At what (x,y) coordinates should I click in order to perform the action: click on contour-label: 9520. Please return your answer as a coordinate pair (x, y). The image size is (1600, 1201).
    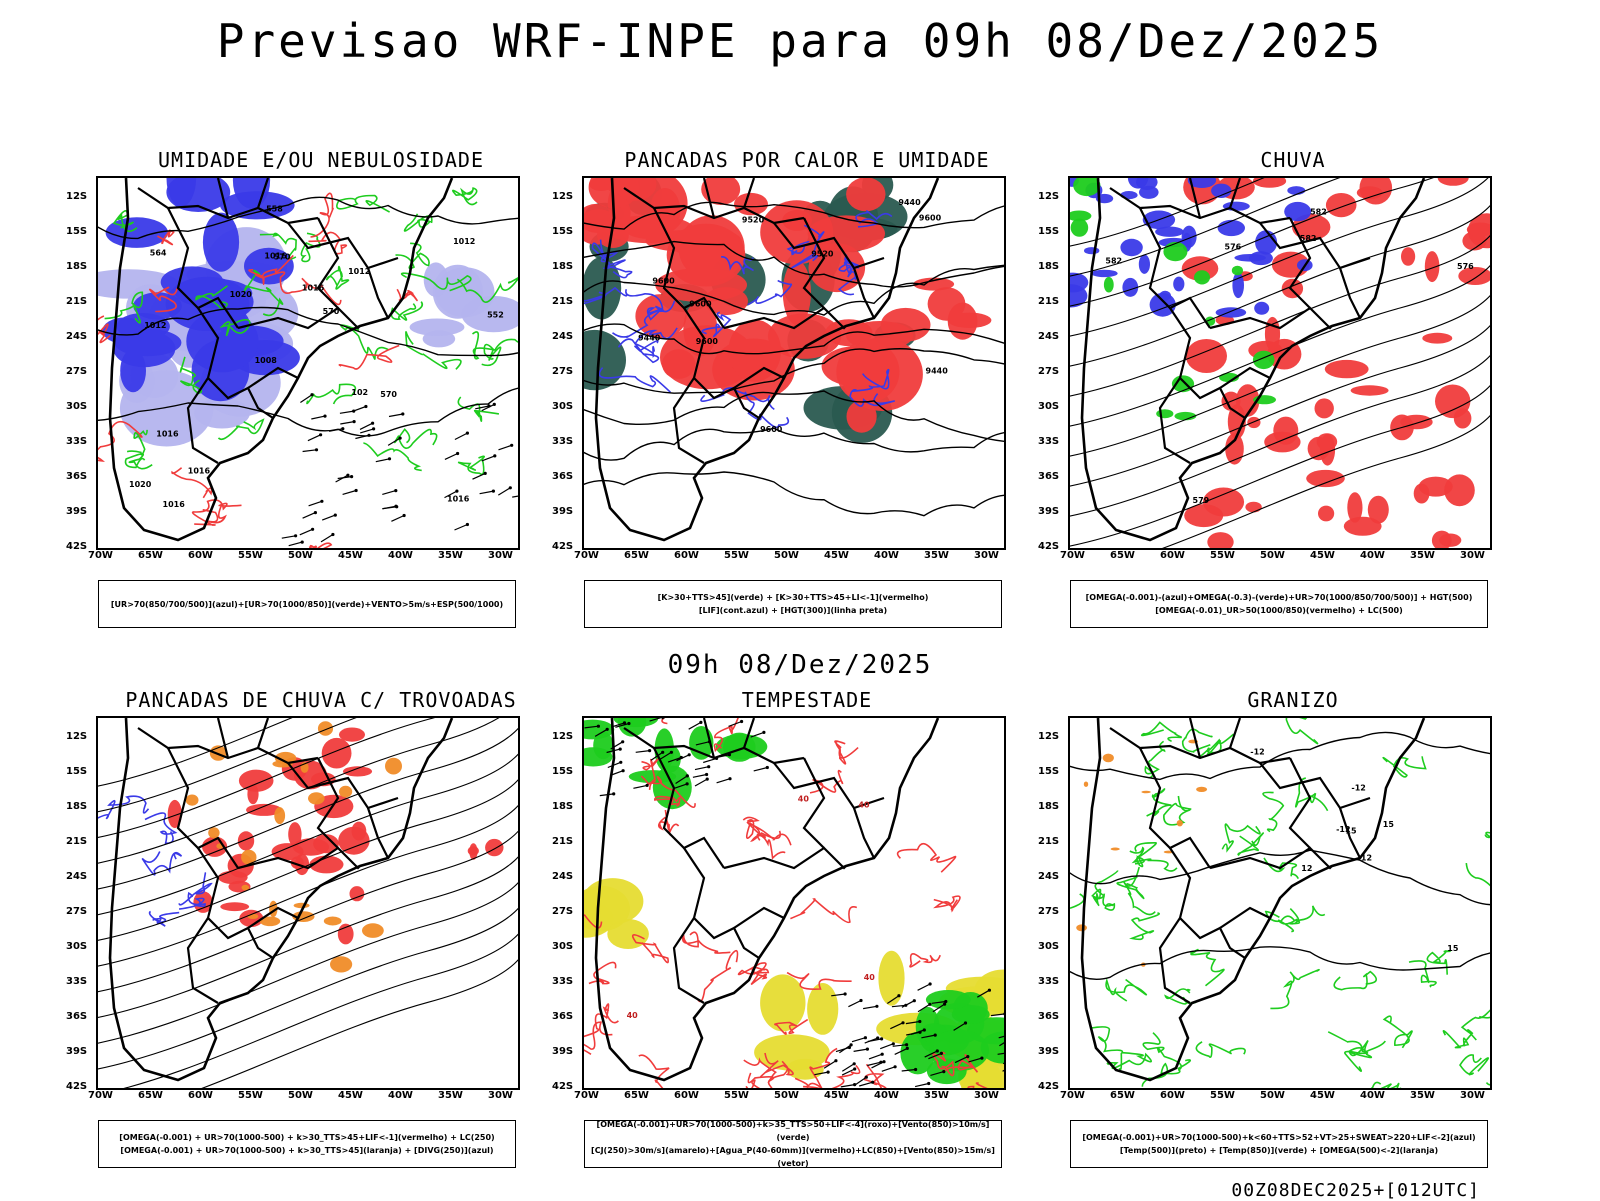
    Looking at the image, I should click on (822, 254).